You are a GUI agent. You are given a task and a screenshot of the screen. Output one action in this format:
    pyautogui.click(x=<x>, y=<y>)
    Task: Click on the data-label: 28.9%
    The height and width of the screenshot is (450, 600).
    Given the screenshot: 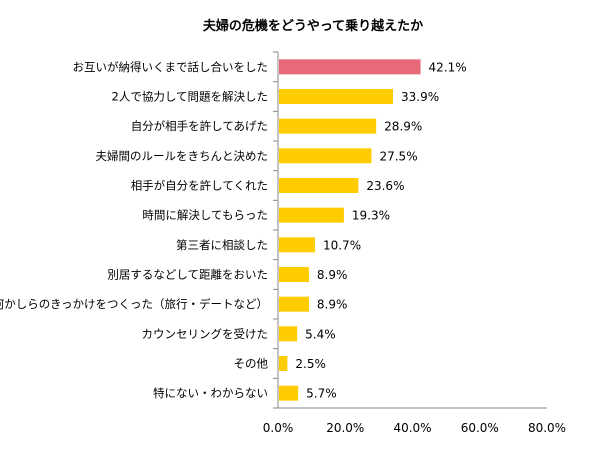 What is the action you would take?
    pyautogui.click(x=403, y=127)
    